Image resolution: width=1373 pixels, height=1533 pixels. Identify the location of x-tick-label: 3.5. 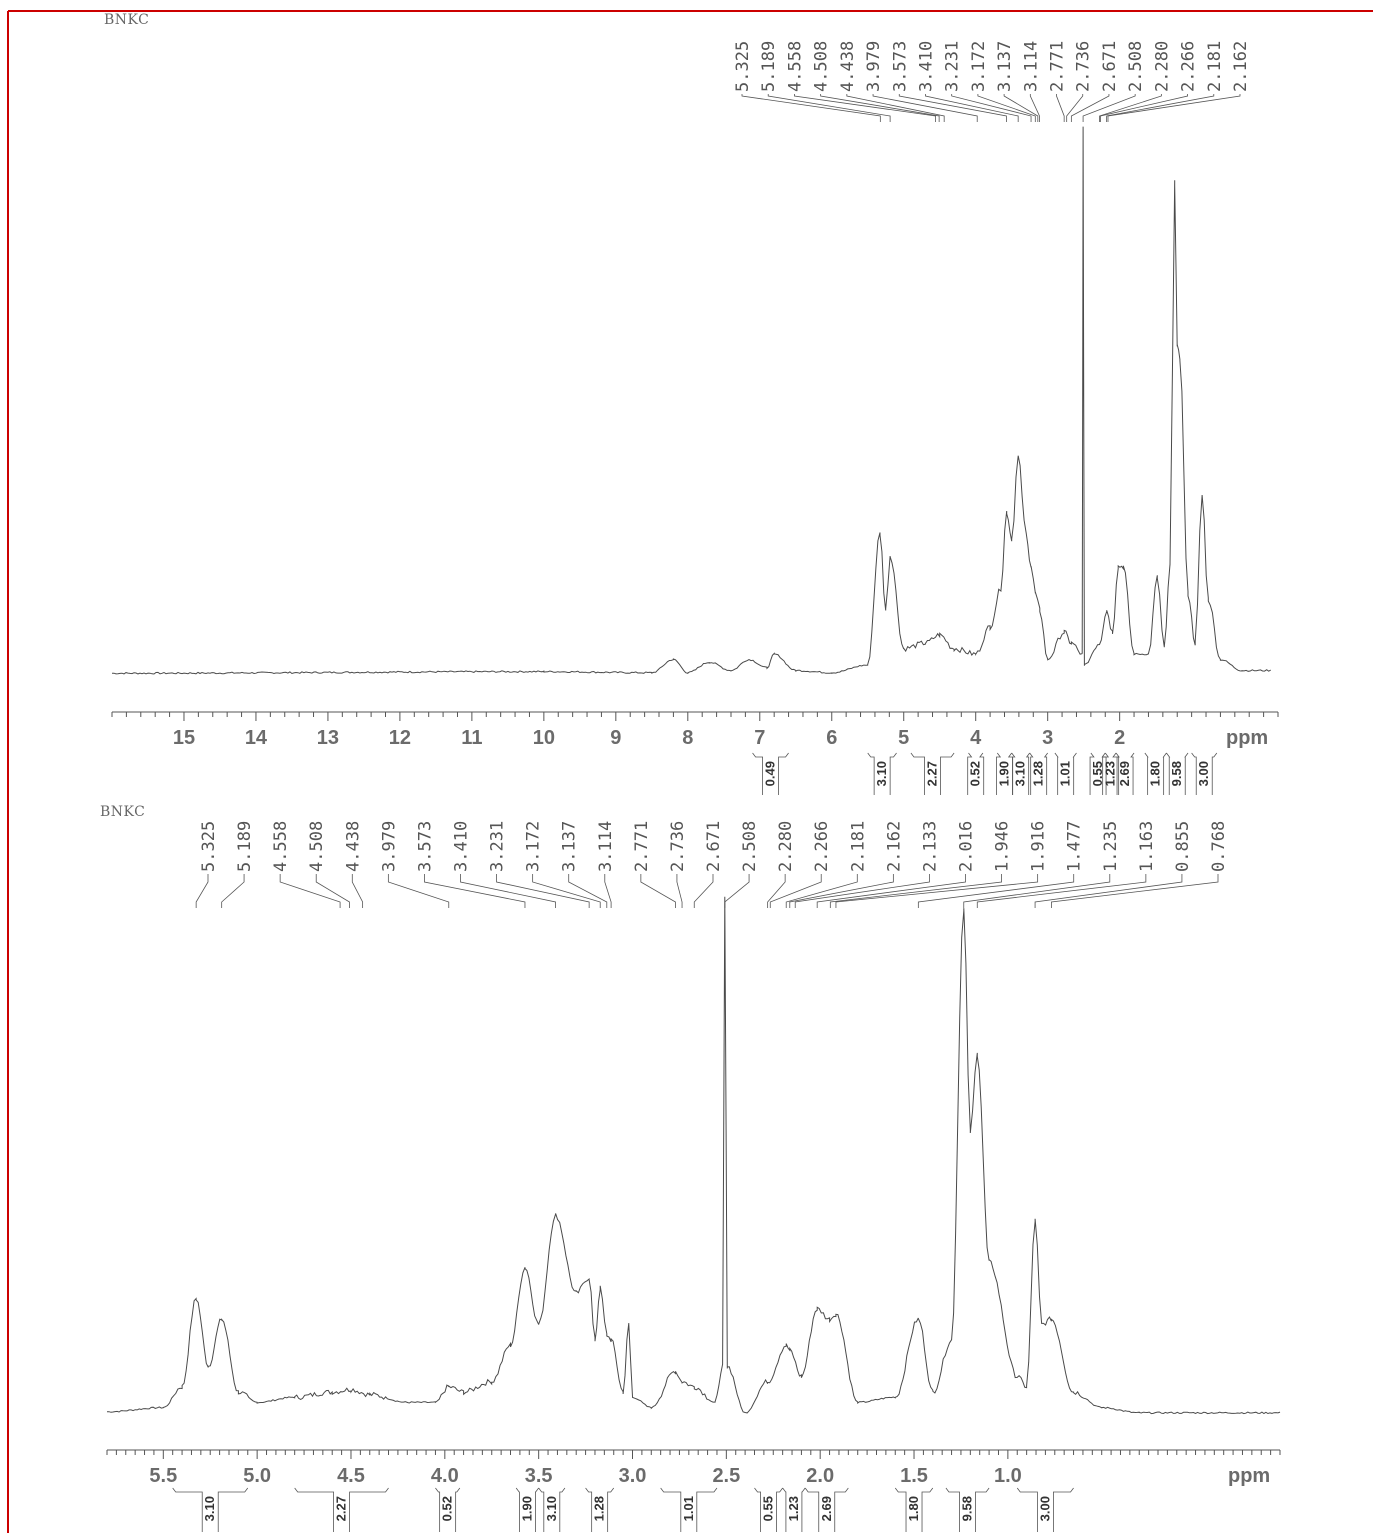
(539, 1476).